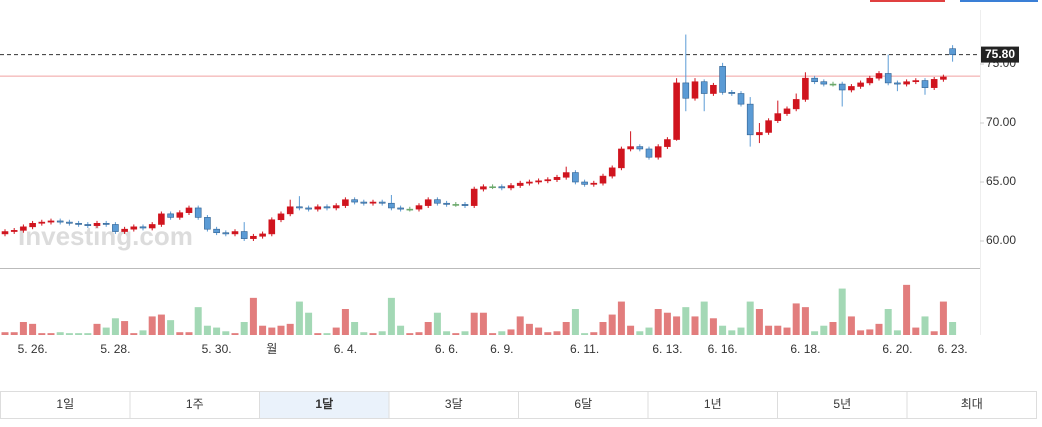 The image size is (1042, 427). I want to click on range-tabs: 1일 1주 1달 3달 6달 1년 5년 최대, so click(518, 405).